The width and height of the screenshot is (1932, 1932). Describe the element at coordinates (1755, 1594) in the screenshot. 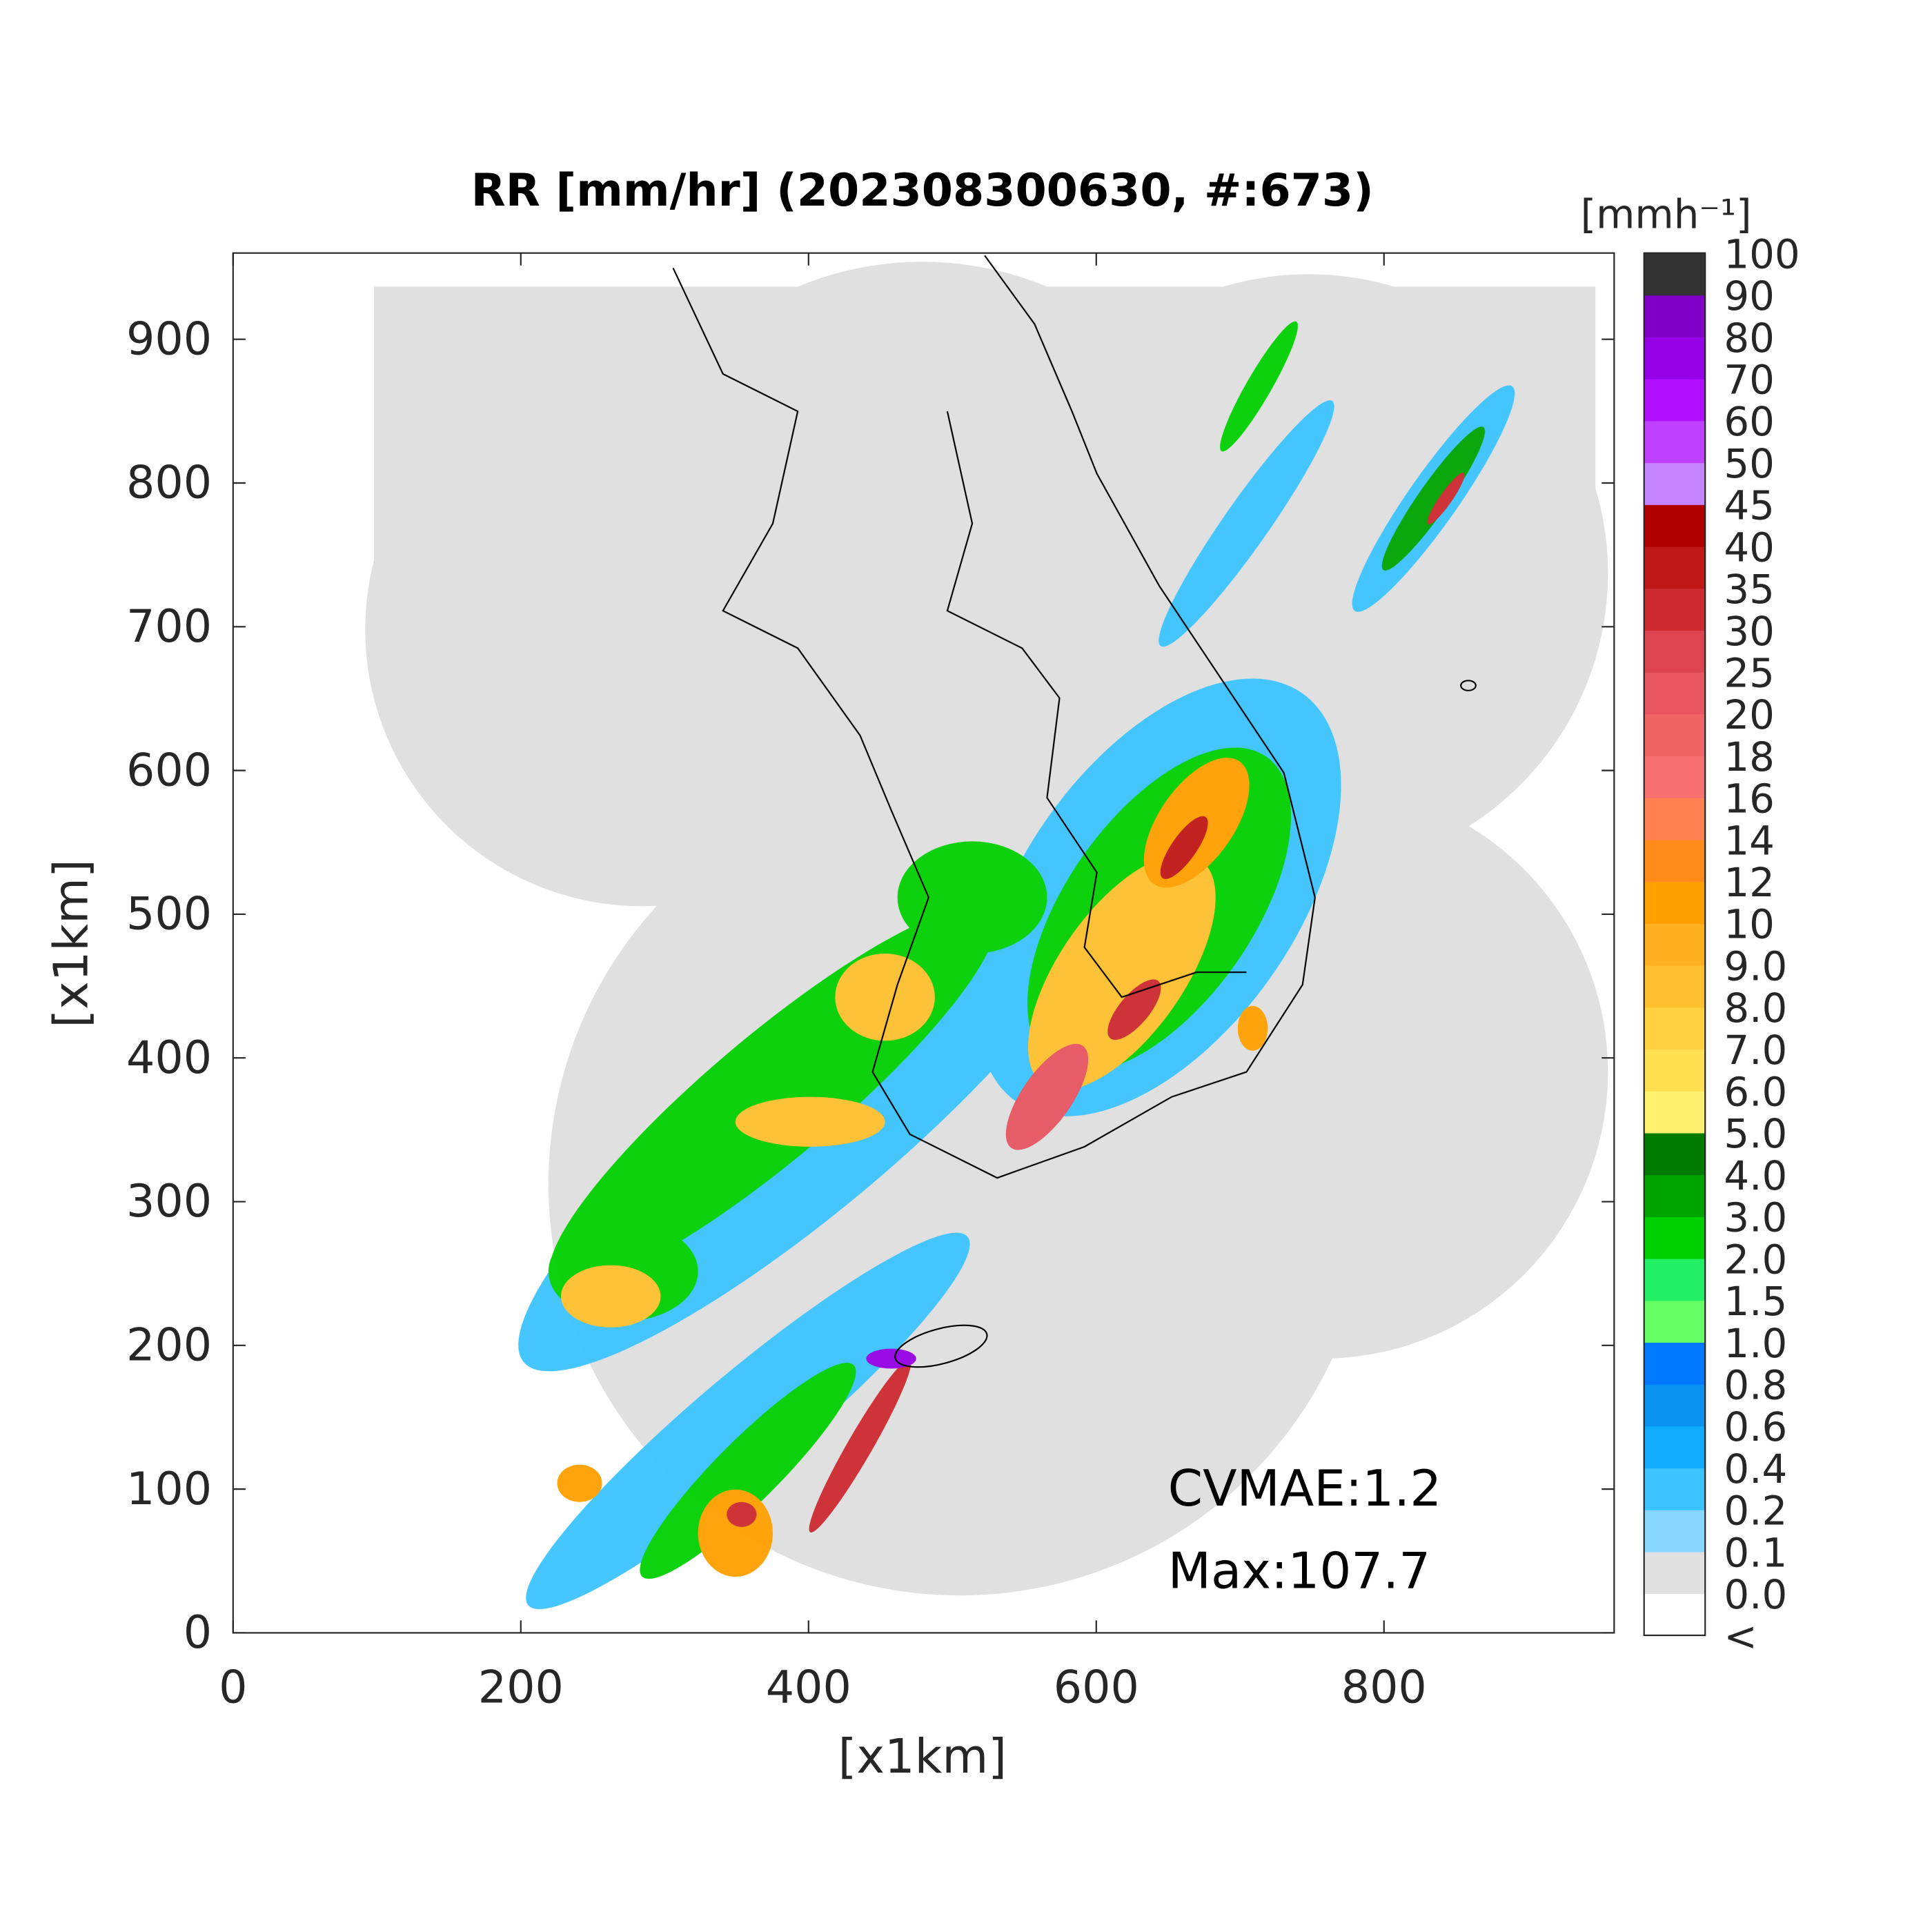

I see `colorbar-label: 0.0` at that location.